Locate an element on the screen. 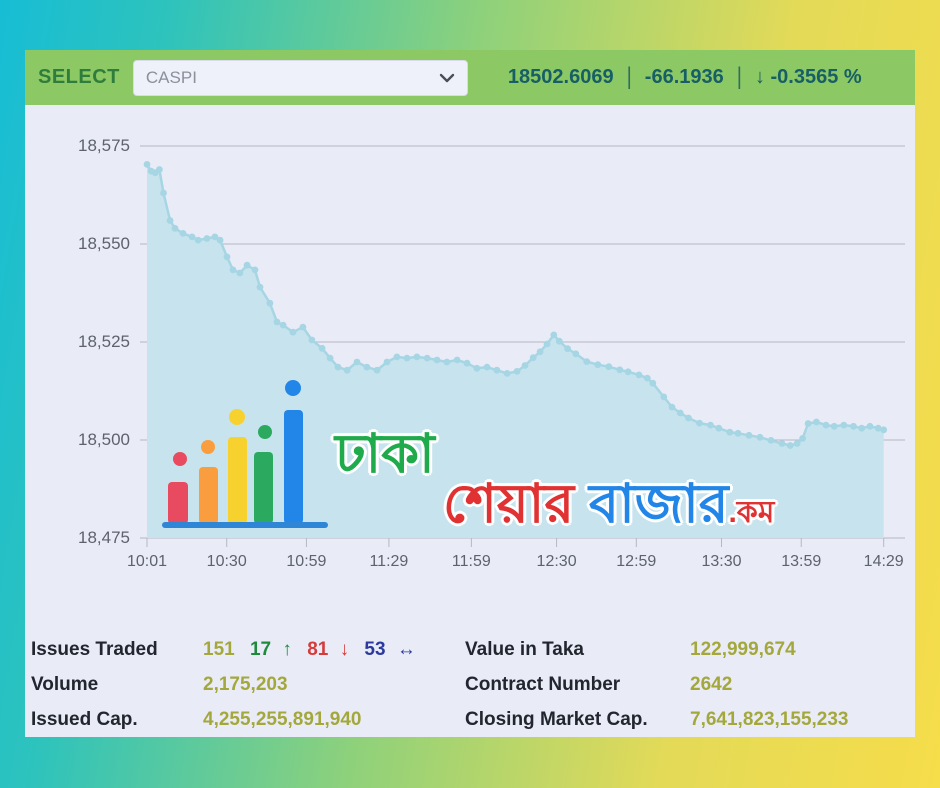 This screenshot has width=940, height=788. stat-label-value-in-taka: Value in Taka is located at coordinates (524, 649).